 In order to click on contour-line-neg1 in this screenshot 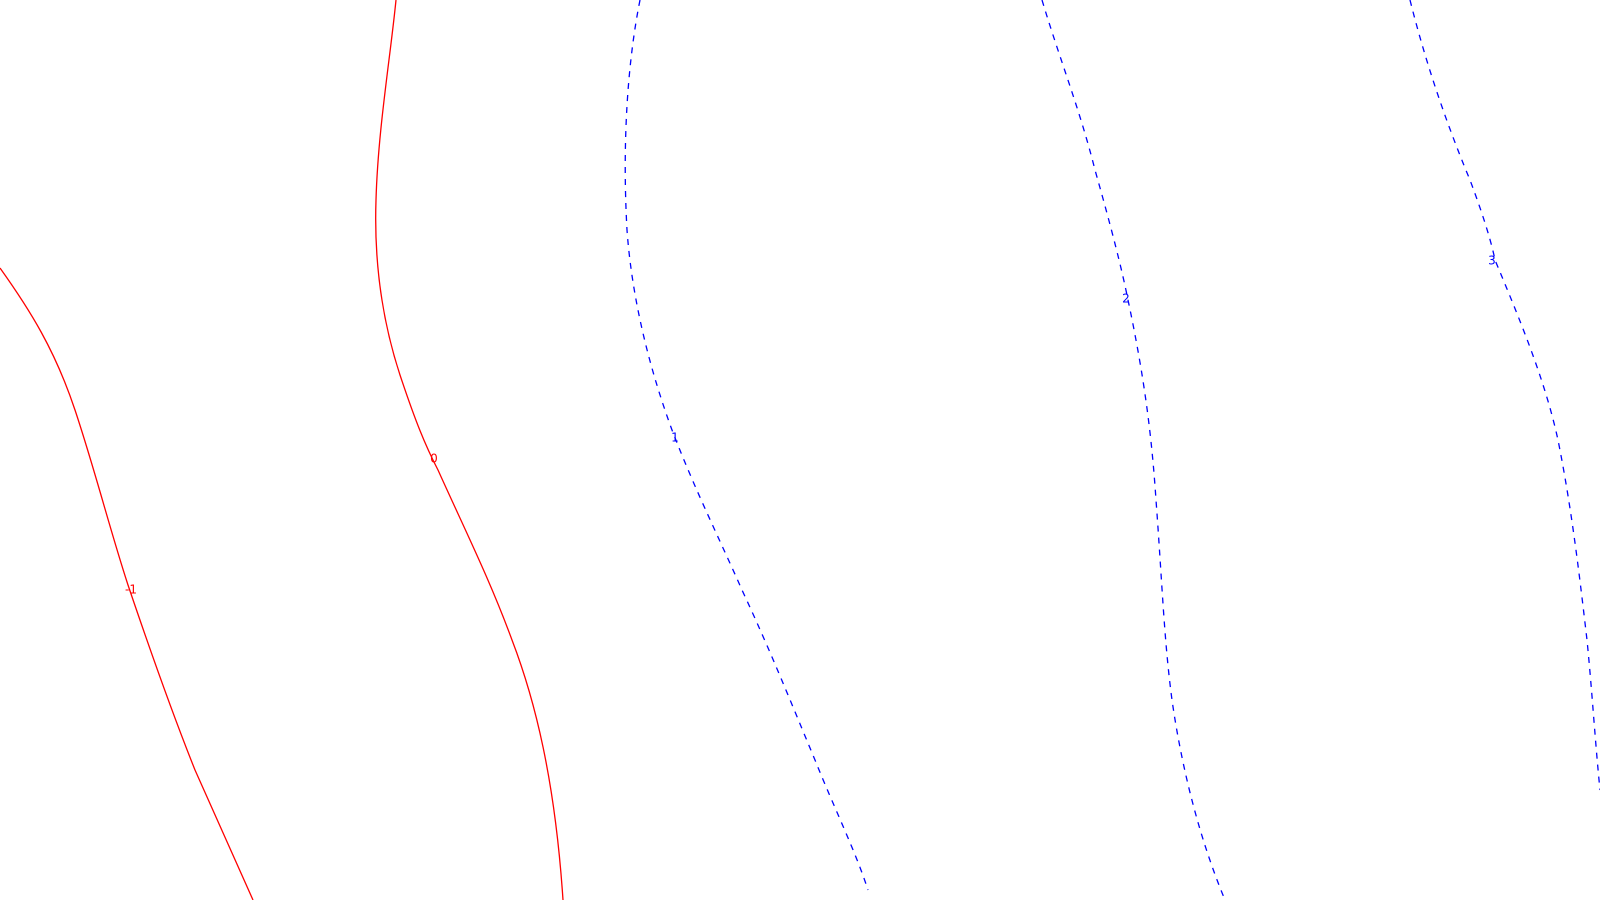, I will do `click(127, 583)`.